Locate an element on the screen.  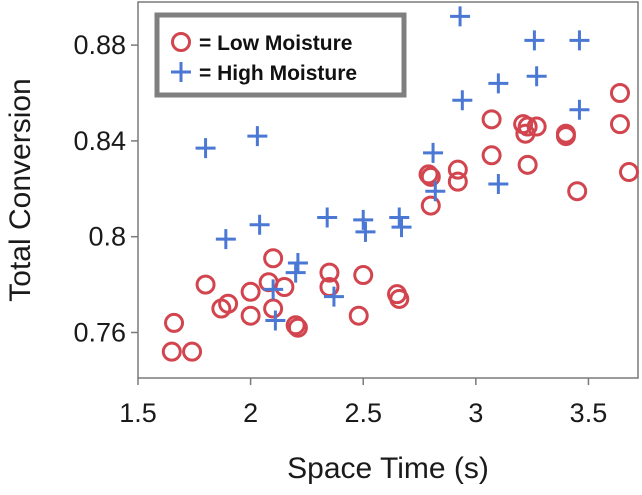
x-tick-label: 2 is located at coordinates (250, 413).